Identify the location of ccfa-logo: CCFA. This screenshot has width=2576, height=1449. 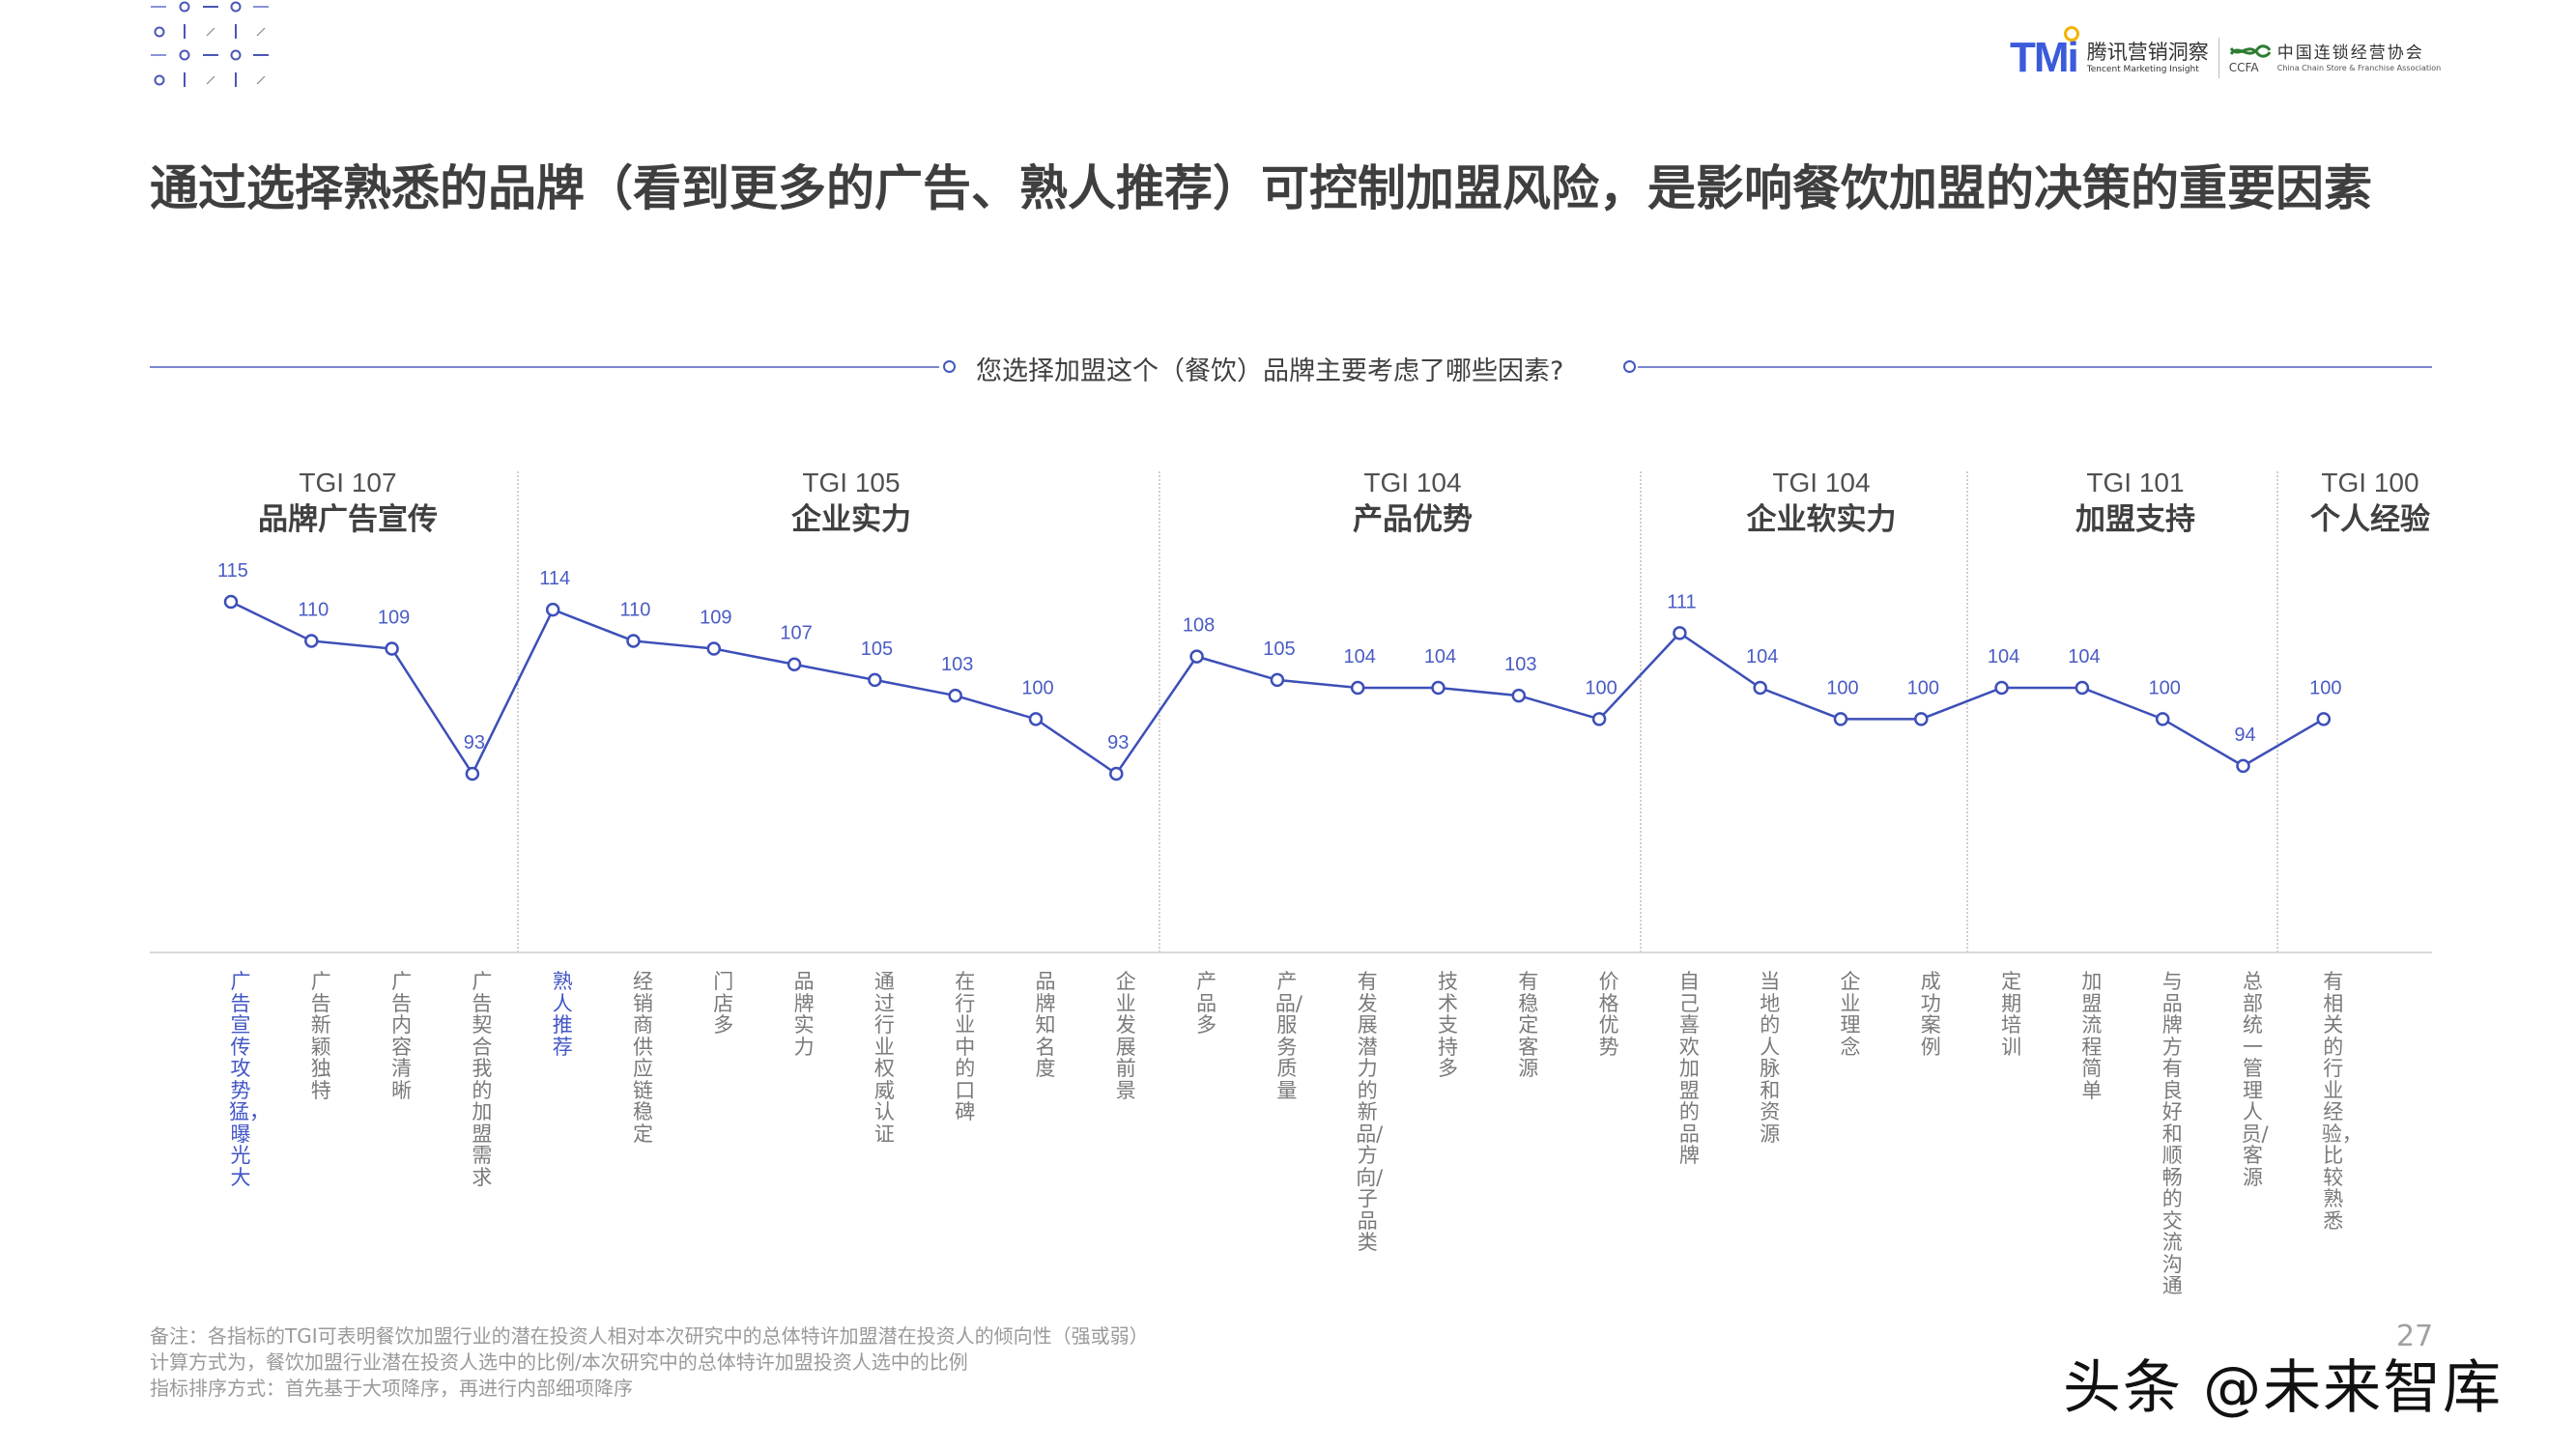
(2251, 58).